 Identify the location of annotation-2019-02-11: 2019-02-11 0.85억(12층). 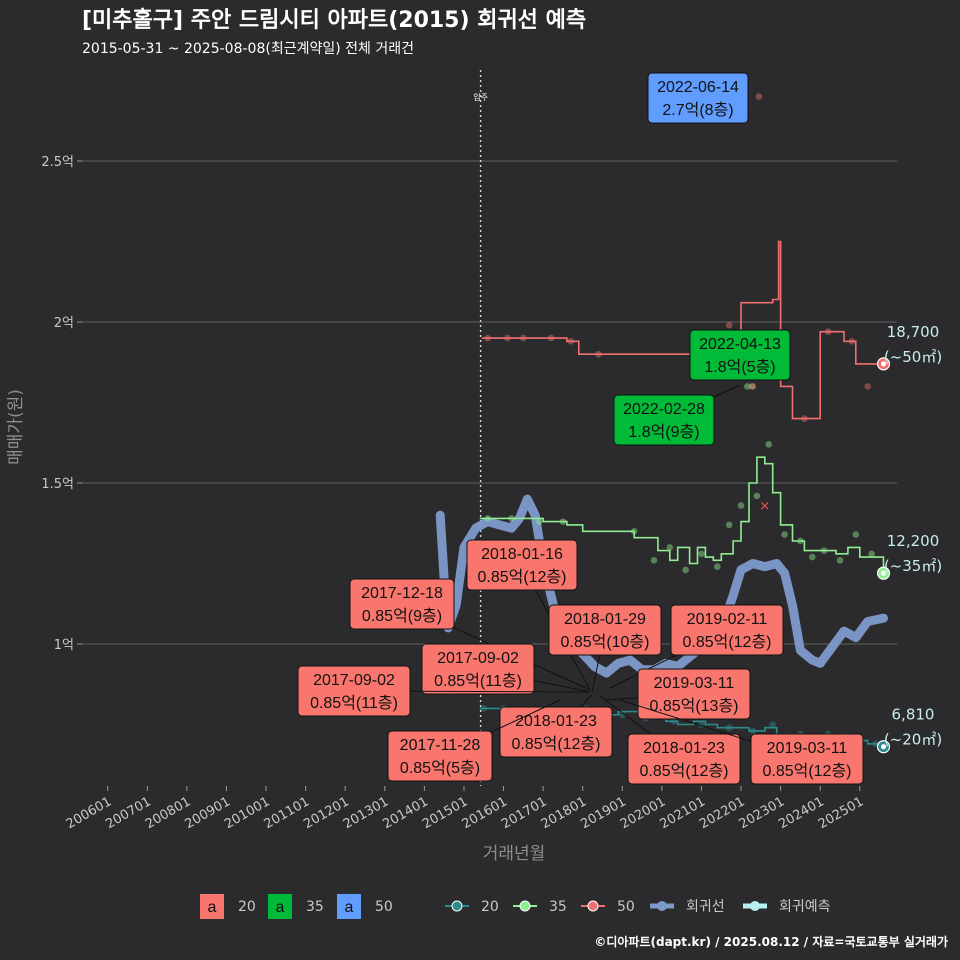
(696, 646).